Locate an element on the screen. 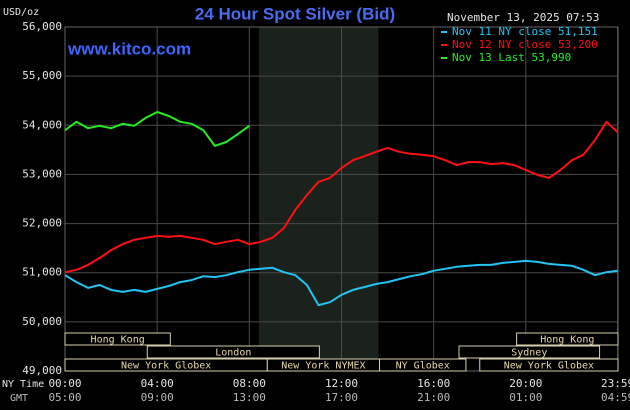  x-gmt-label: 17:00 is located at coordinates (341, 397).